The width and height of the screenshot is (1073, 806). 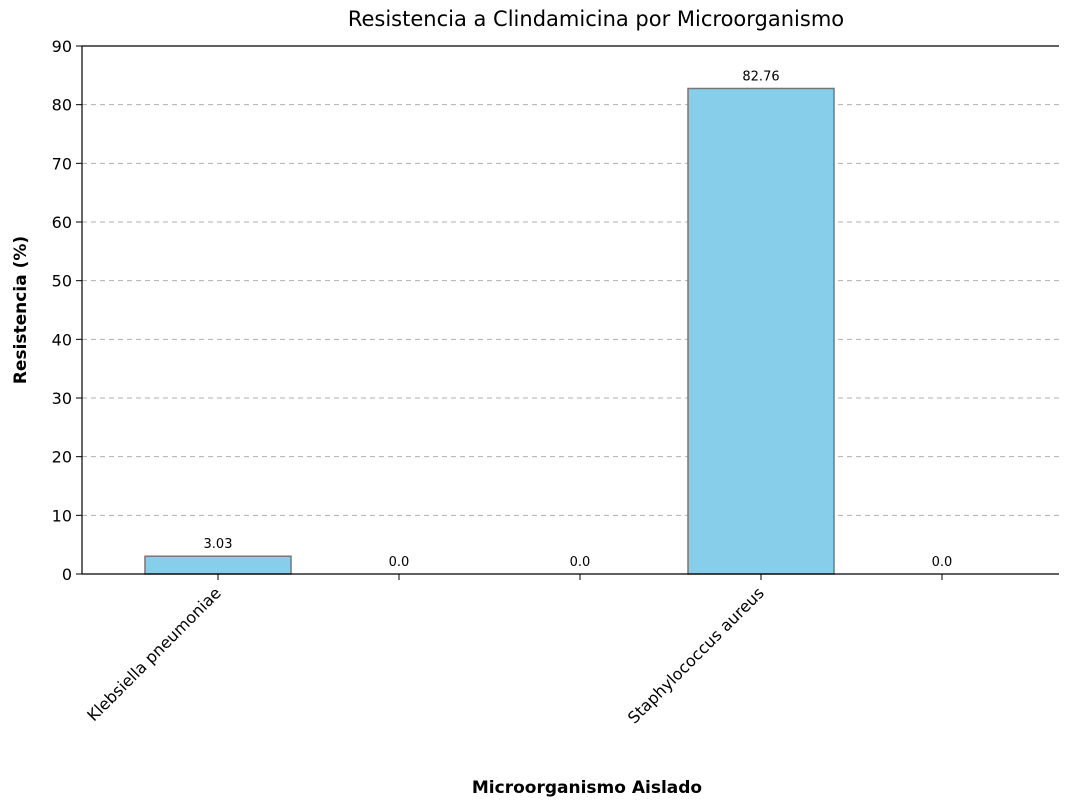 What do you see at coordinates (62, 46) in the screenshot?
I see `y-tick-label: 90` at bounding box center [62, 46].